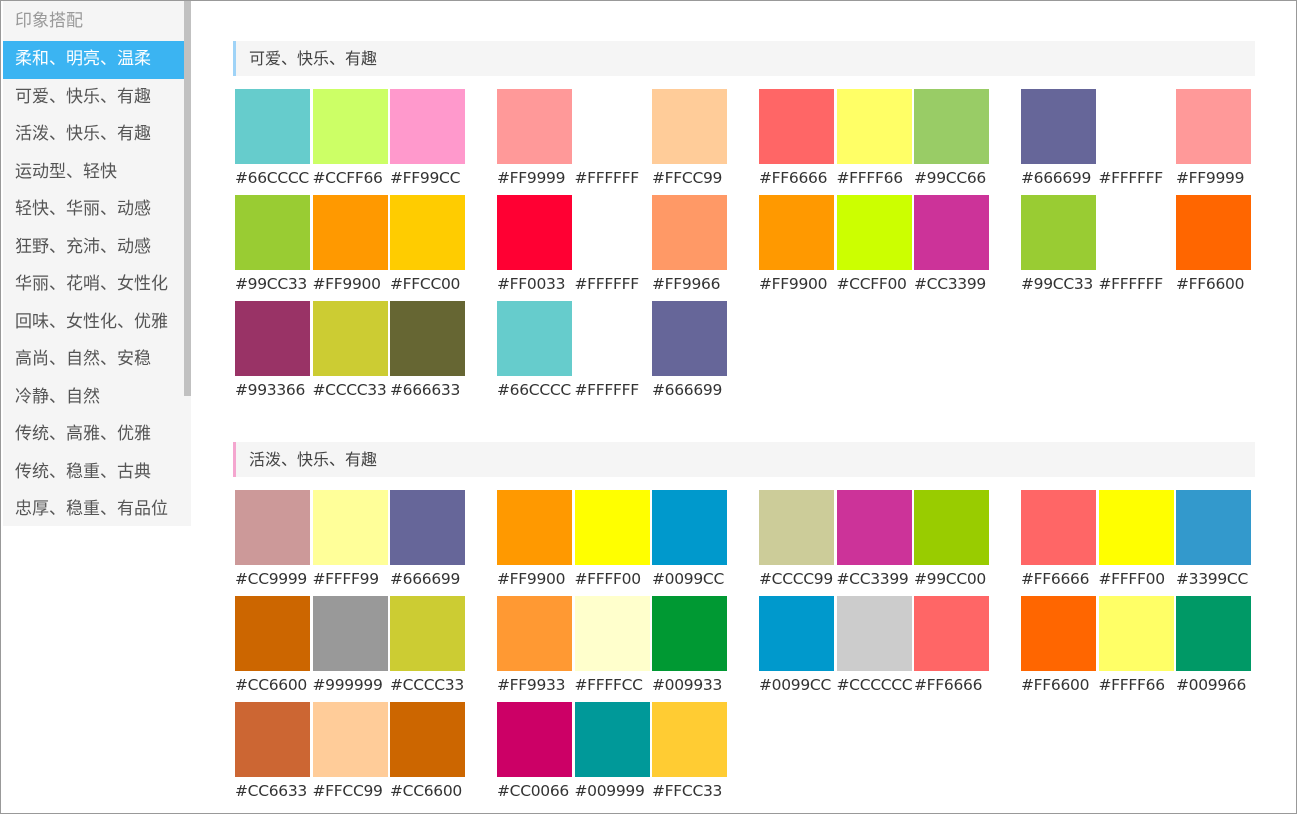 This screenshot has height=814, width=1297. Describe the element at coordinates (531, 178) in the screenshot. I see `color-code: #FF9999` at that location.